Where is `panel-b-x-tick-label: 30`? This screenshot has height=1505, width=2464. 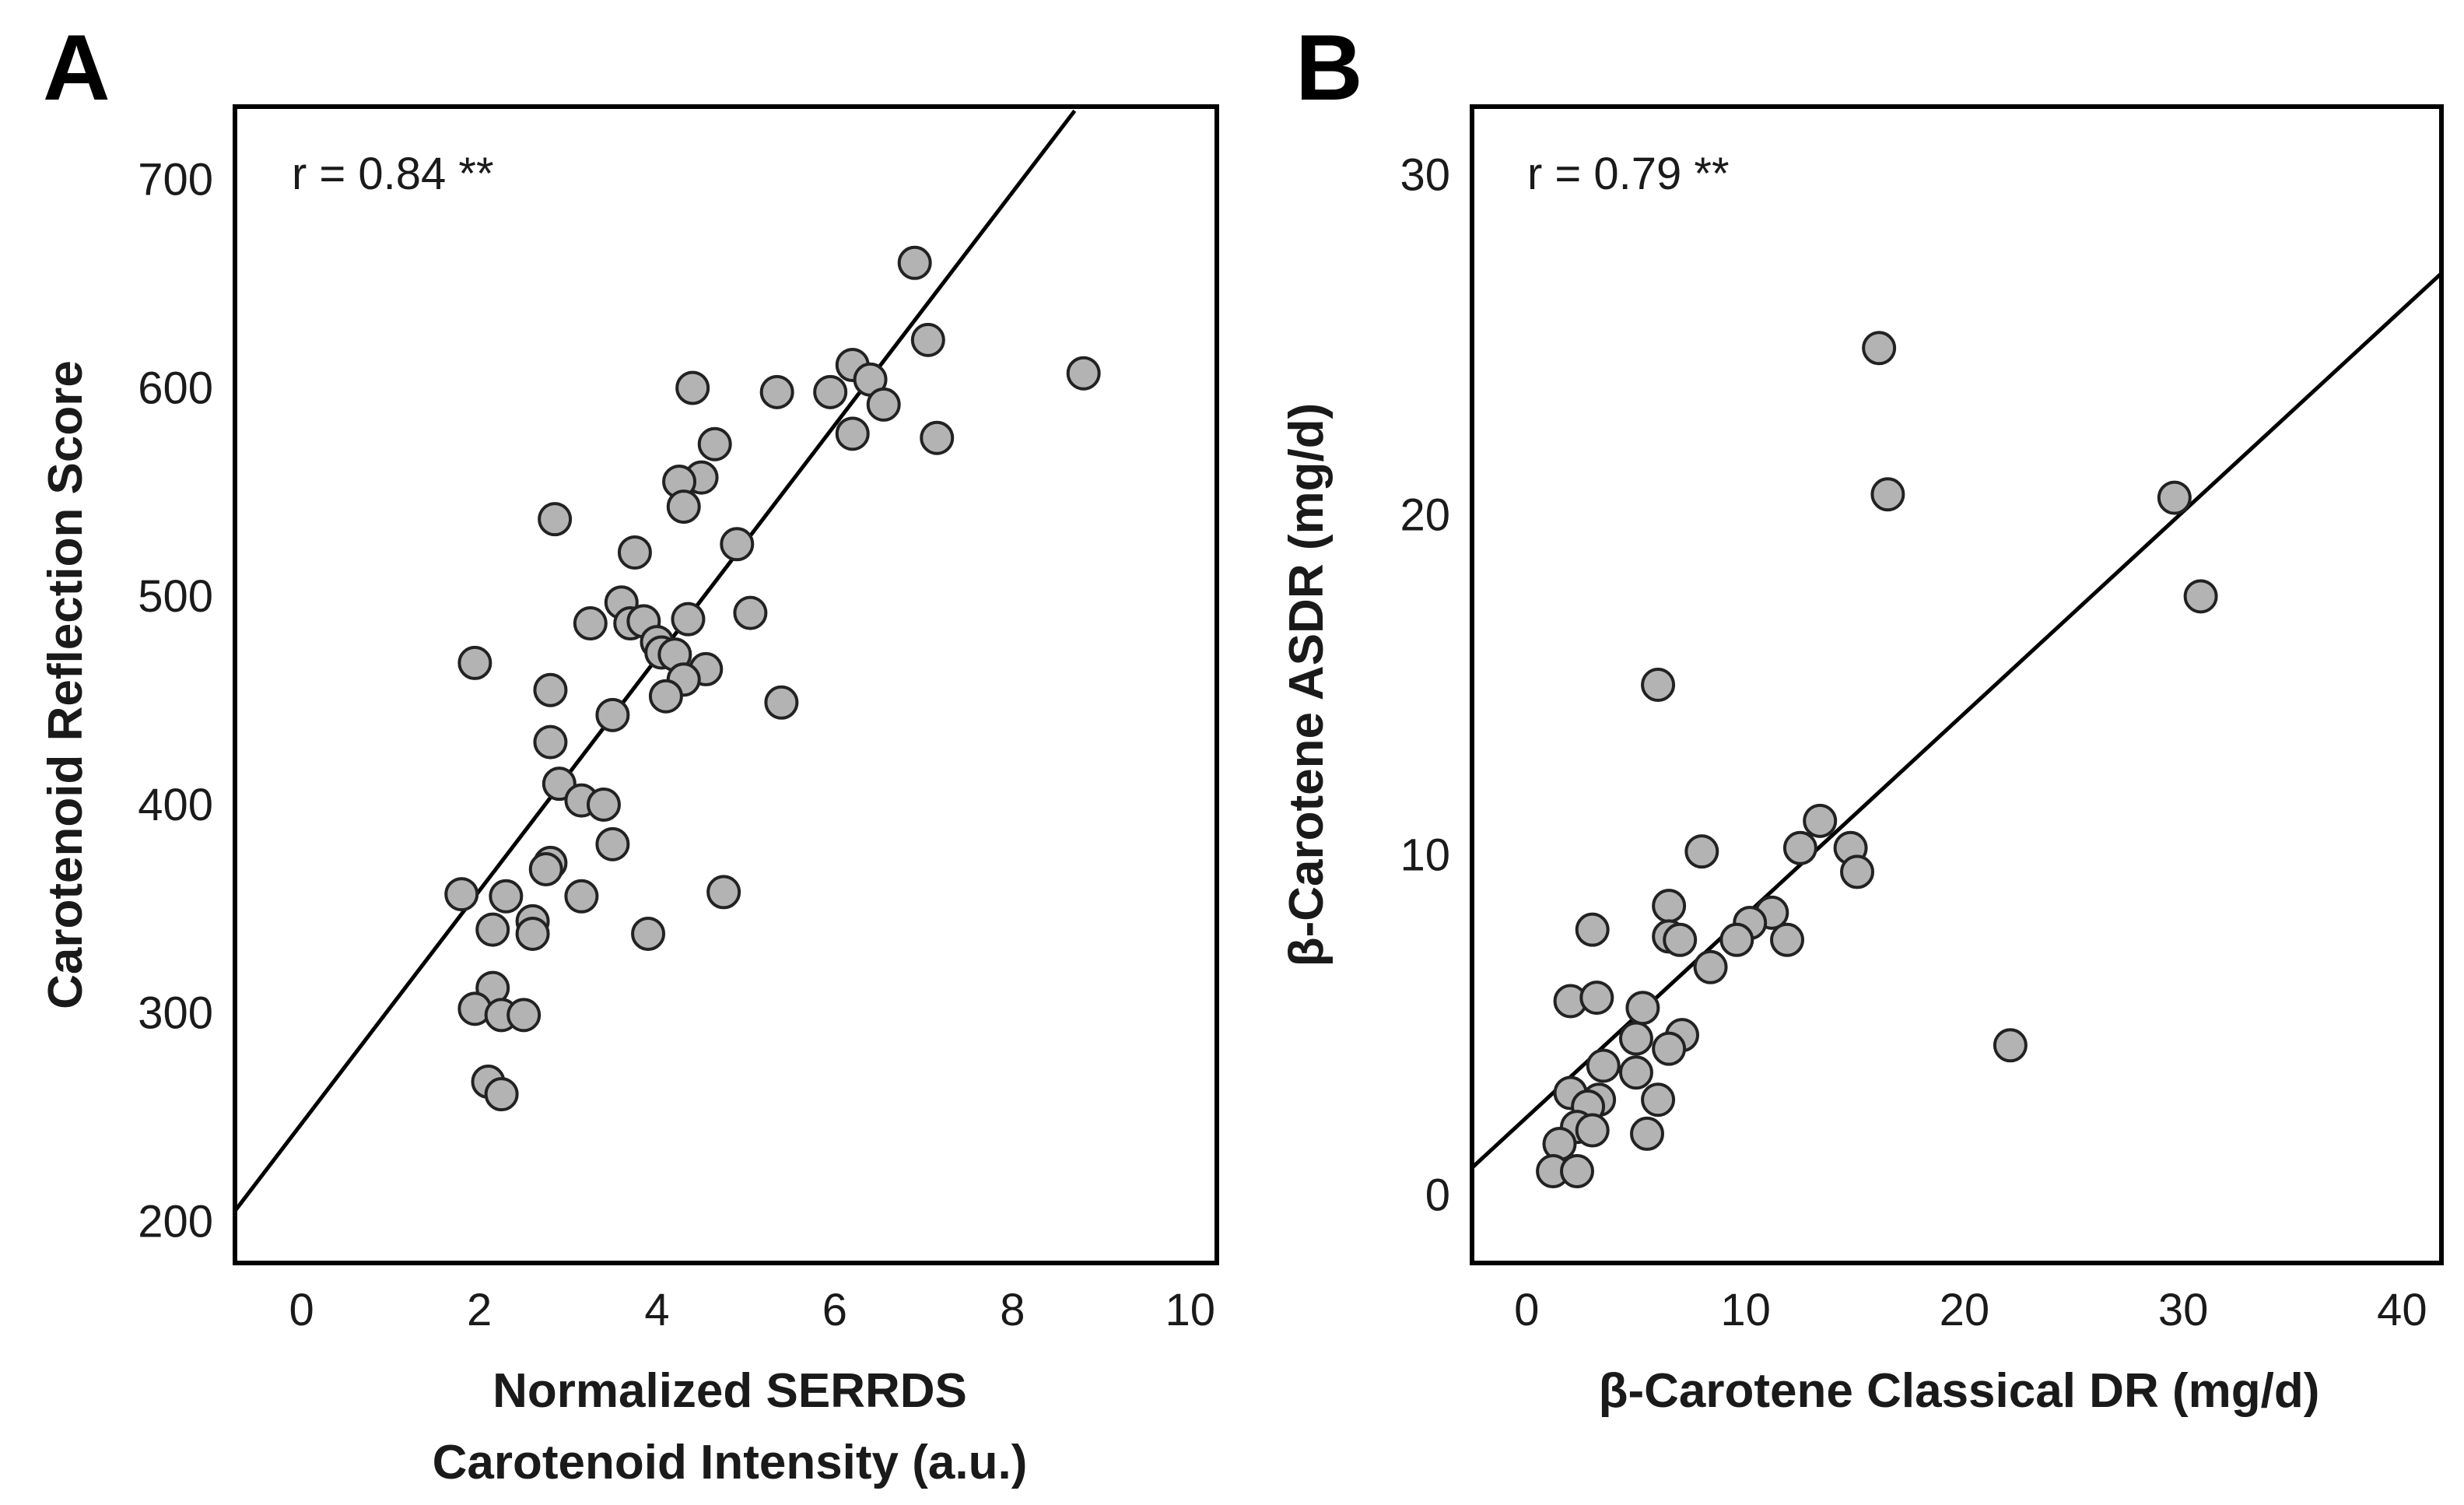 panel-b-x-tick-label: 30 is located at coordinates (2183, 1310).